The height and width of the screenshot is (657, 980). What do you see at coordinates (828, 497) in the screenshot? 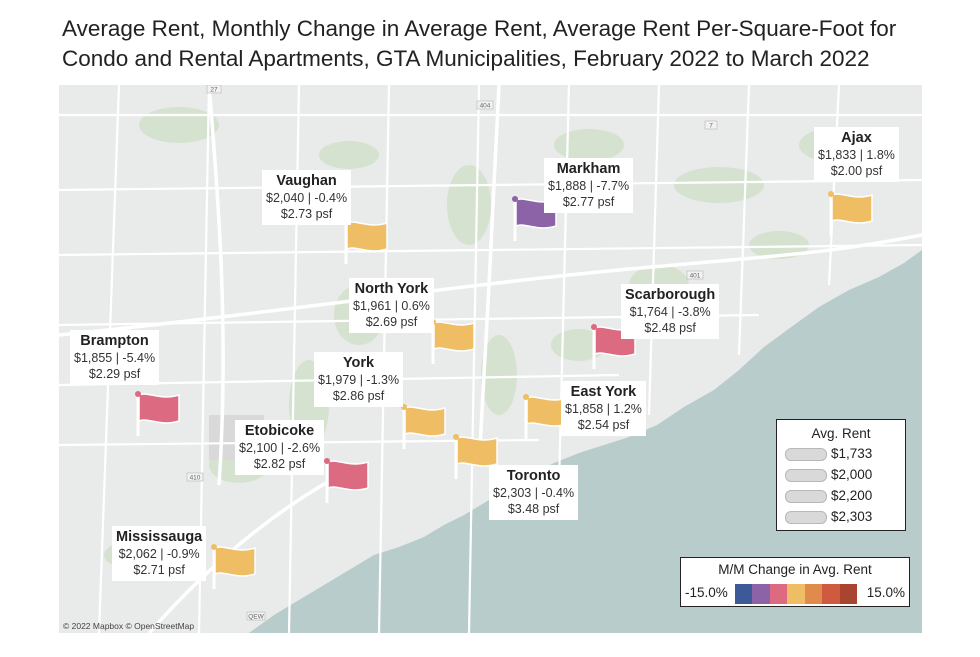
I see `legend-rent-item: $2,200` at bounding box center [828, 497].